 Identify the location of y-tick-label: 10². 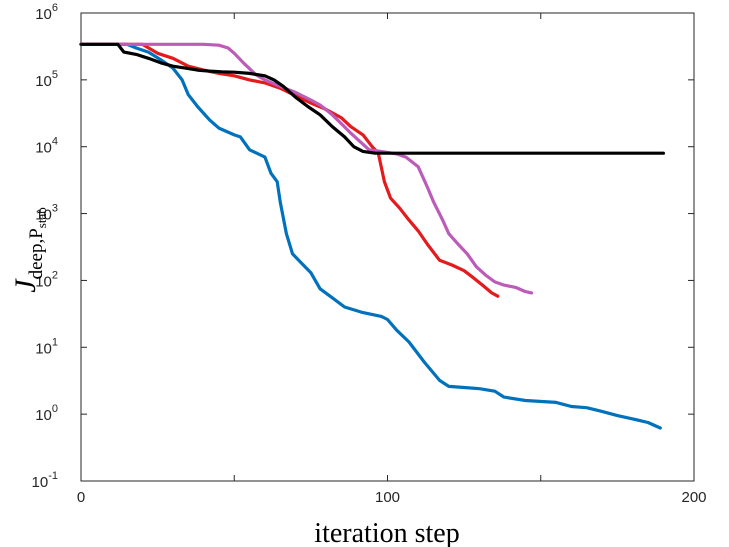
(46, 279).